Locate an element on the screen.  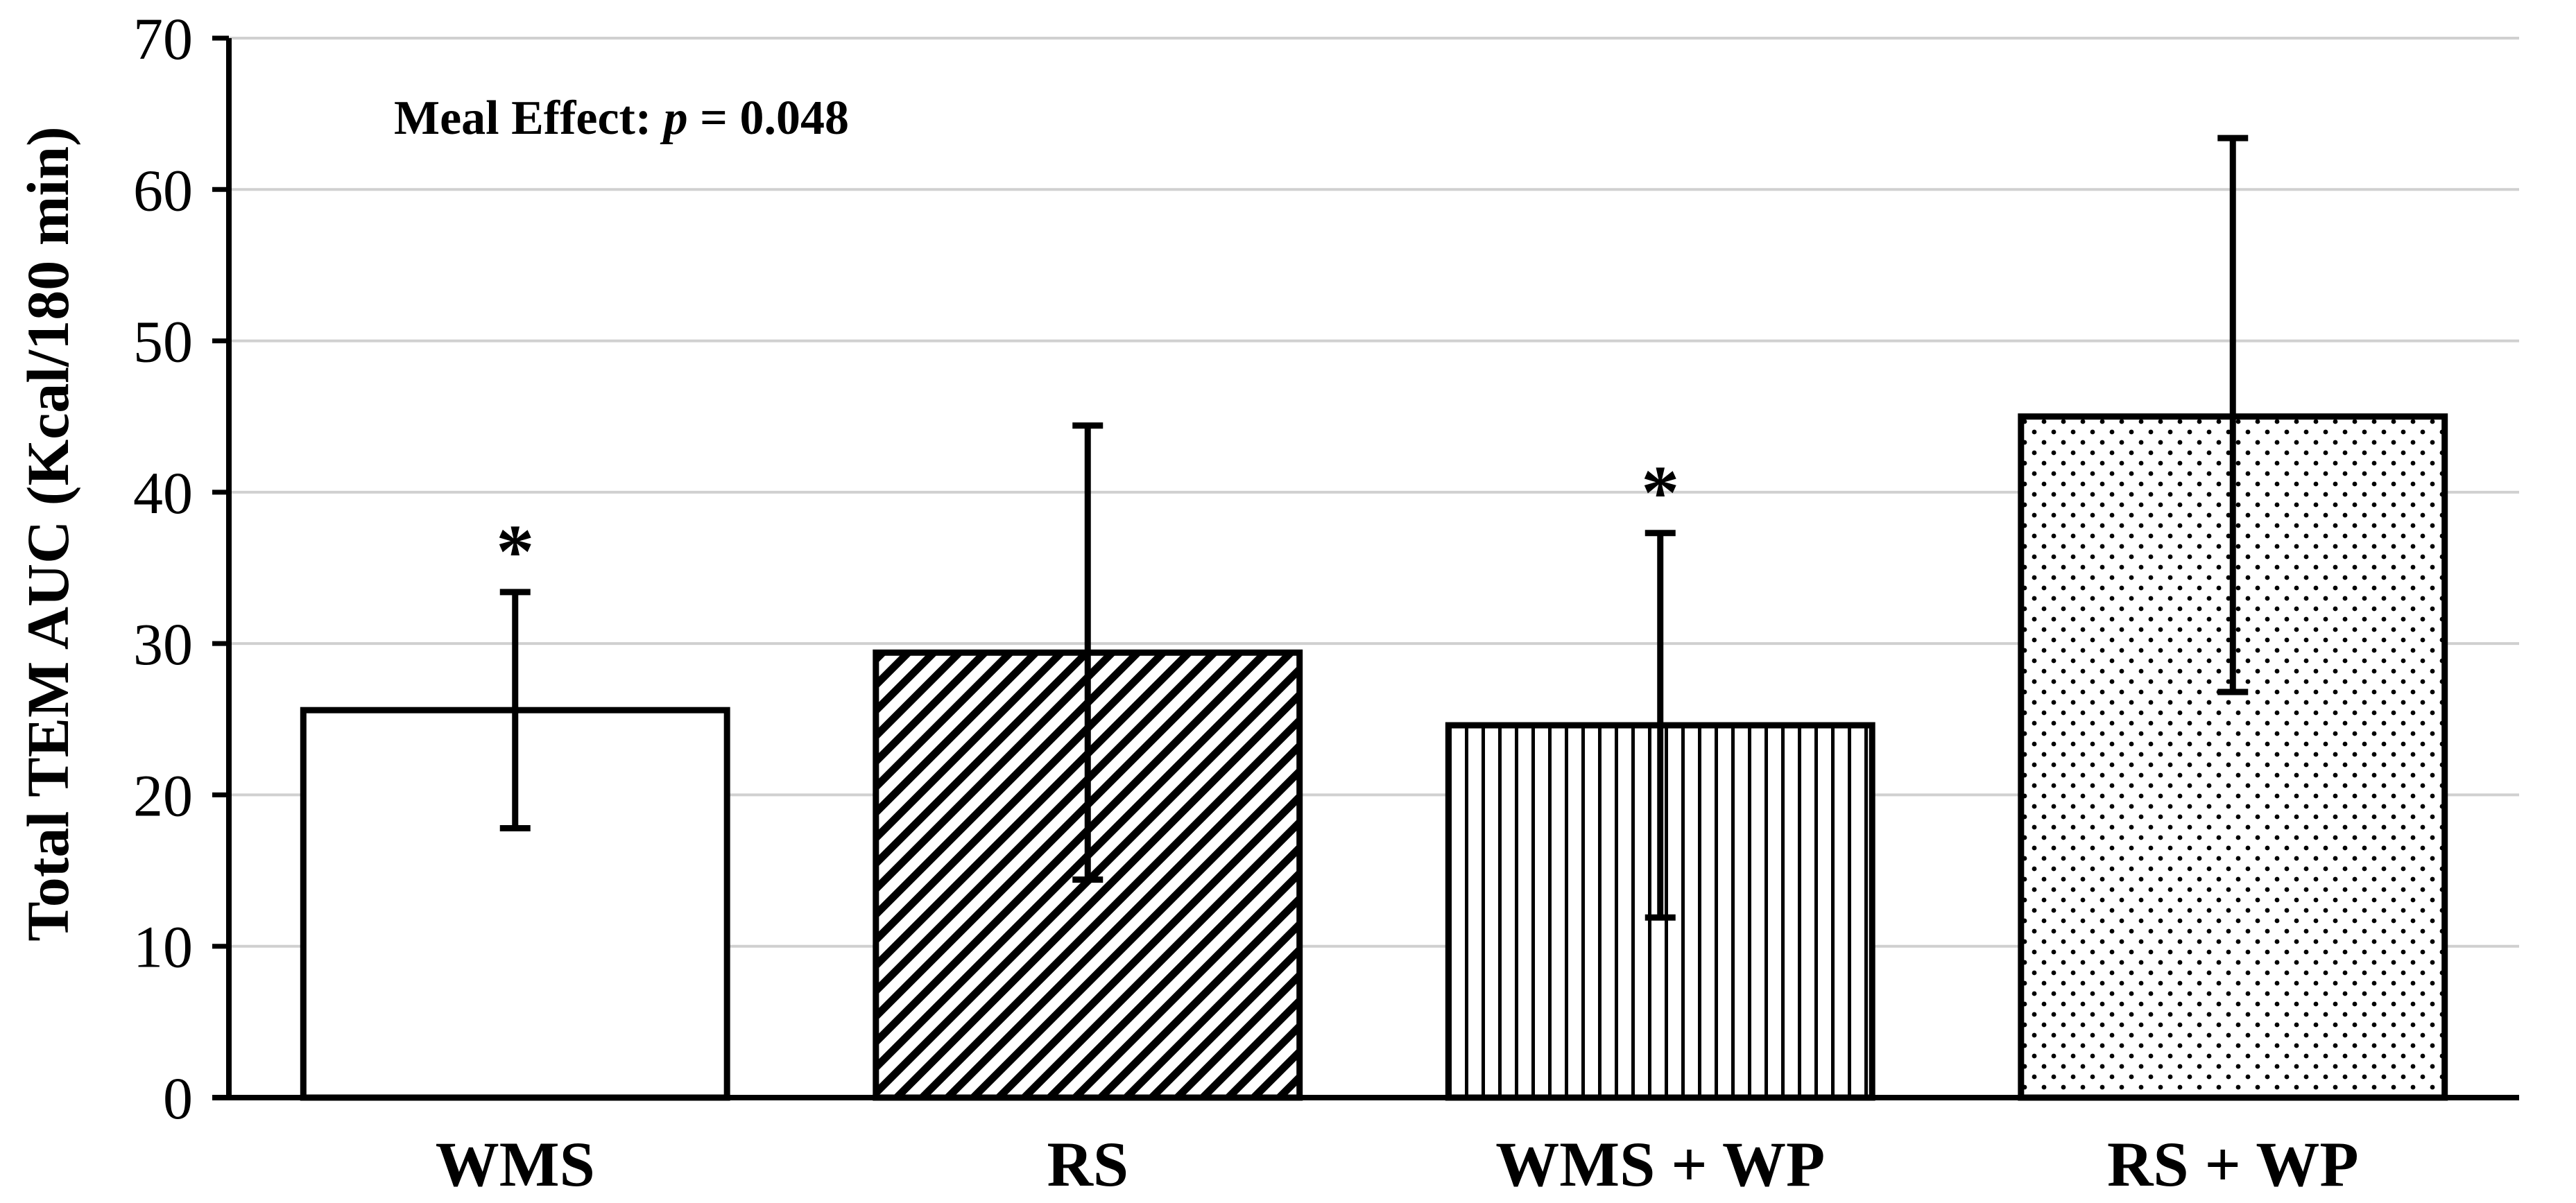
y-tick-label: 30 is located at coordinates (163, 644).